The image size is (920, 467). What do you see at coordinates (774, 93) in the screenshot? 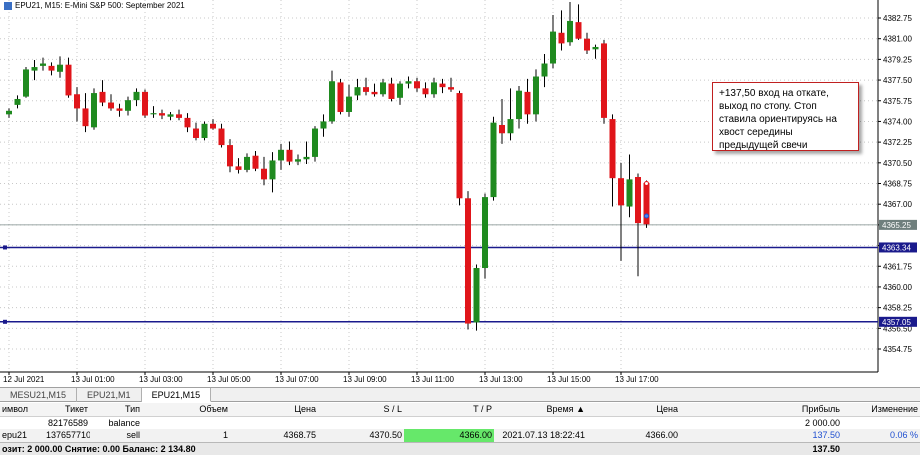
I see `annotation-line: +137,50 вход на откате,` at bounding box center [774, 93].